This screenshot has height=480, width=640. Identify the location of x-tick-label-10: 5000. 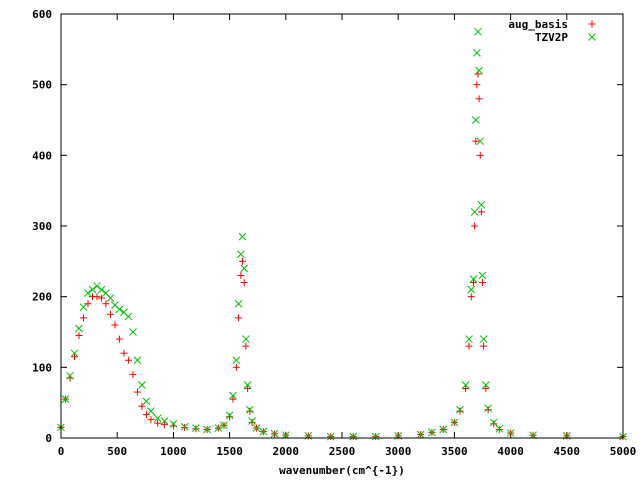
(623, 451).